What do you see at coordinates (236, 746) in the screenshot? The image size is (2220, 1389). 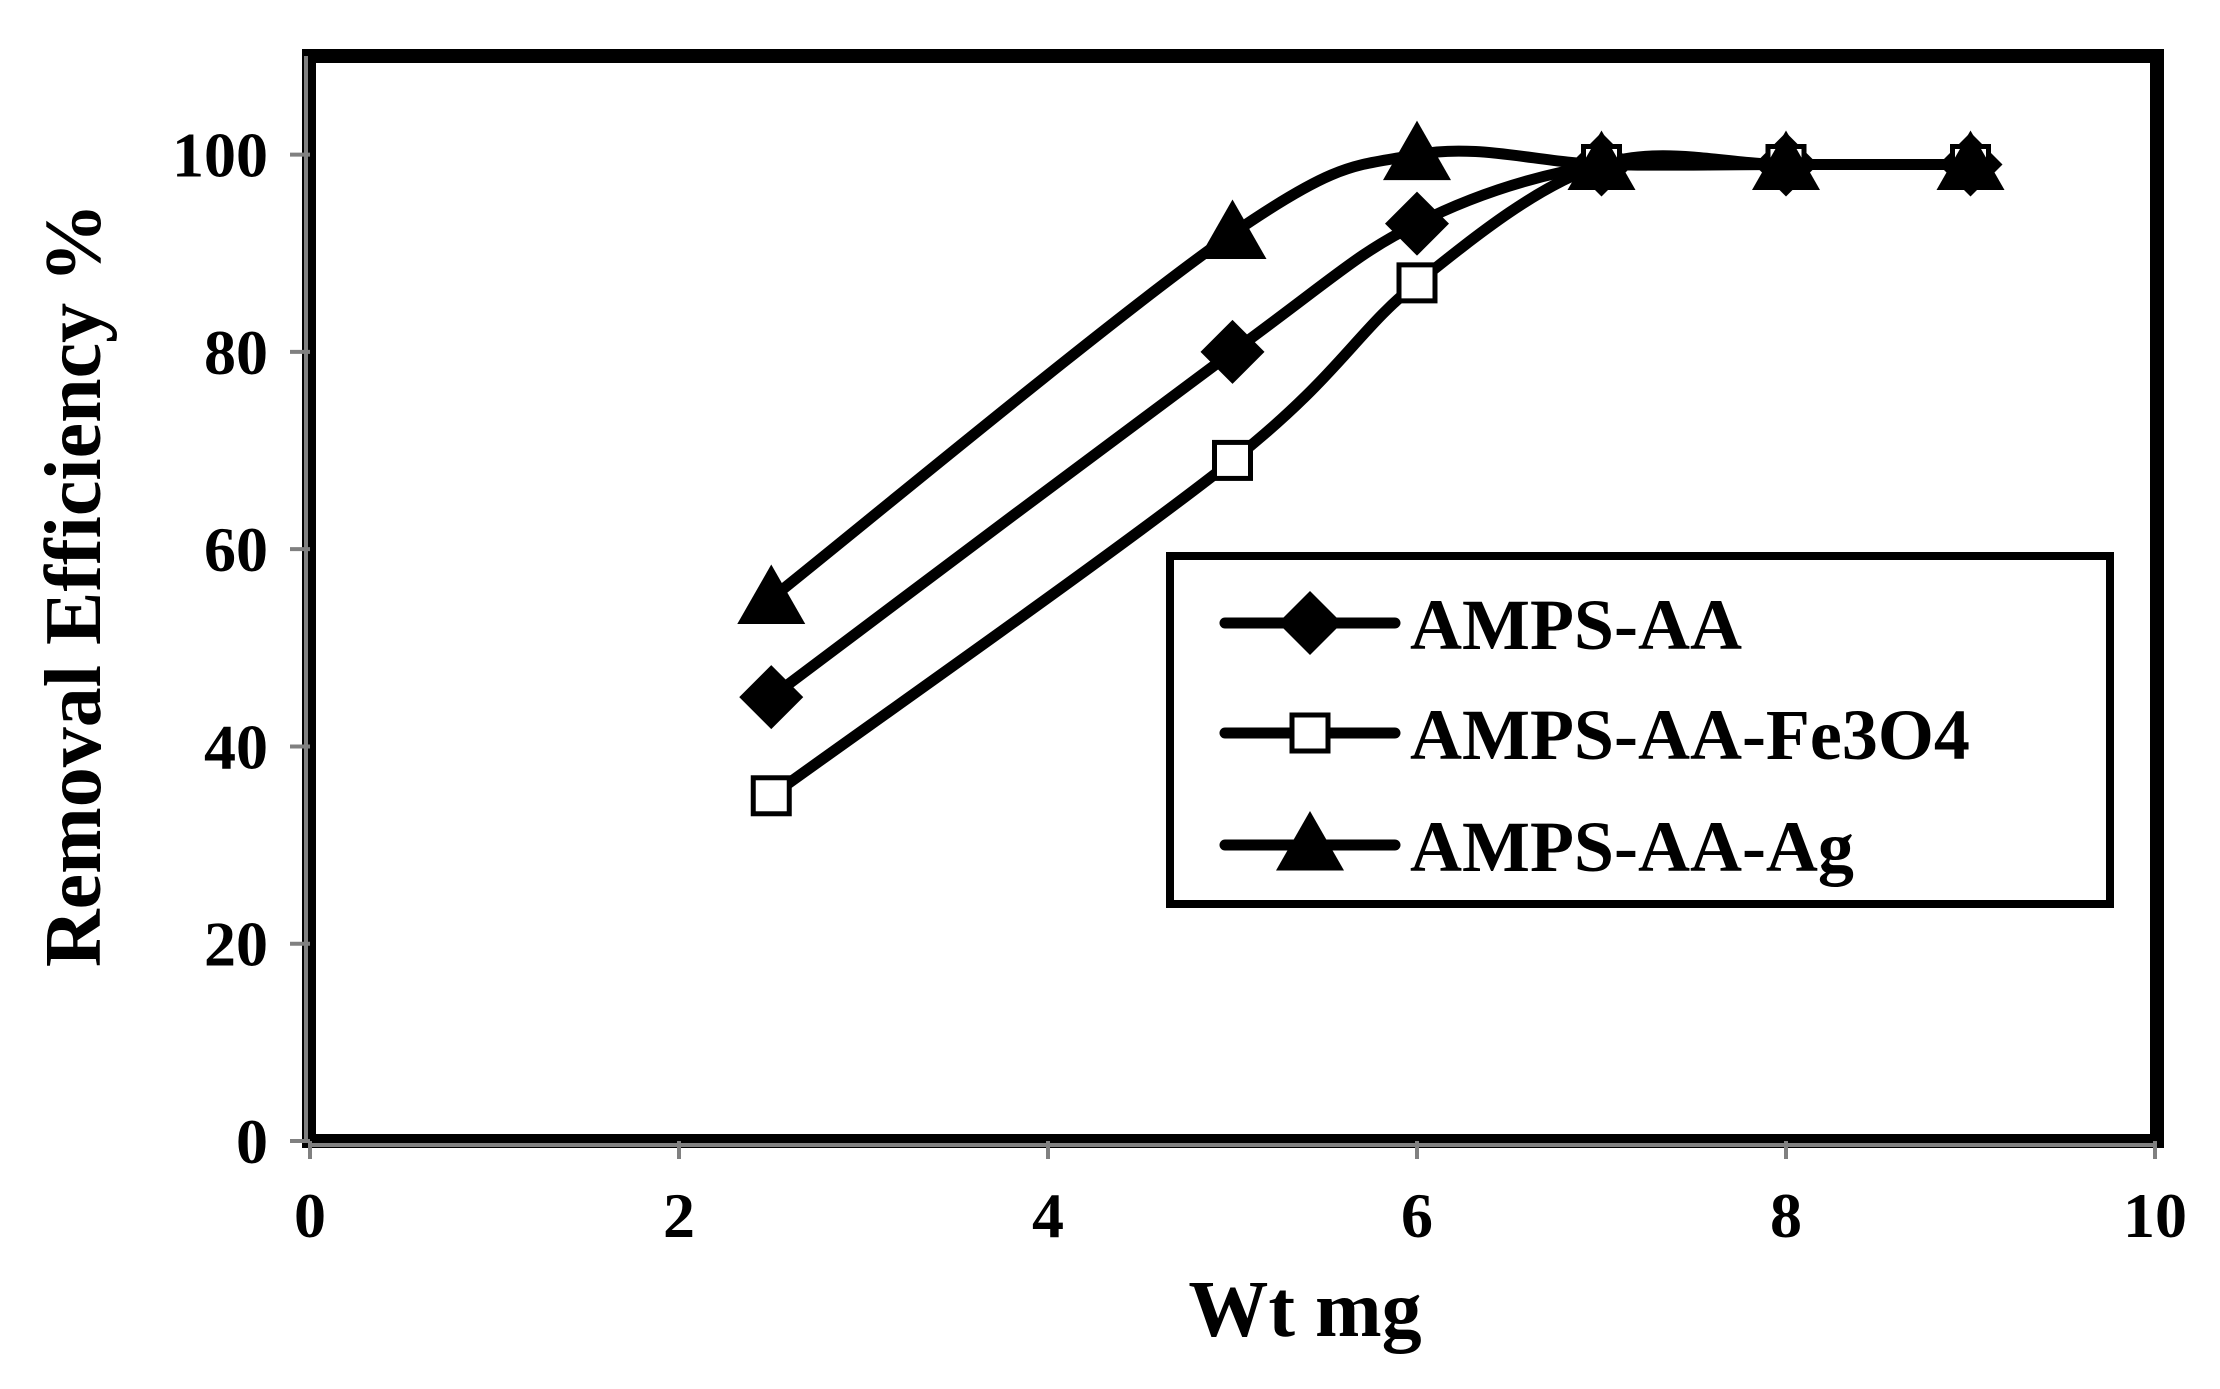 I see `y-tick-label: 40` at bounding box center [236, 746].